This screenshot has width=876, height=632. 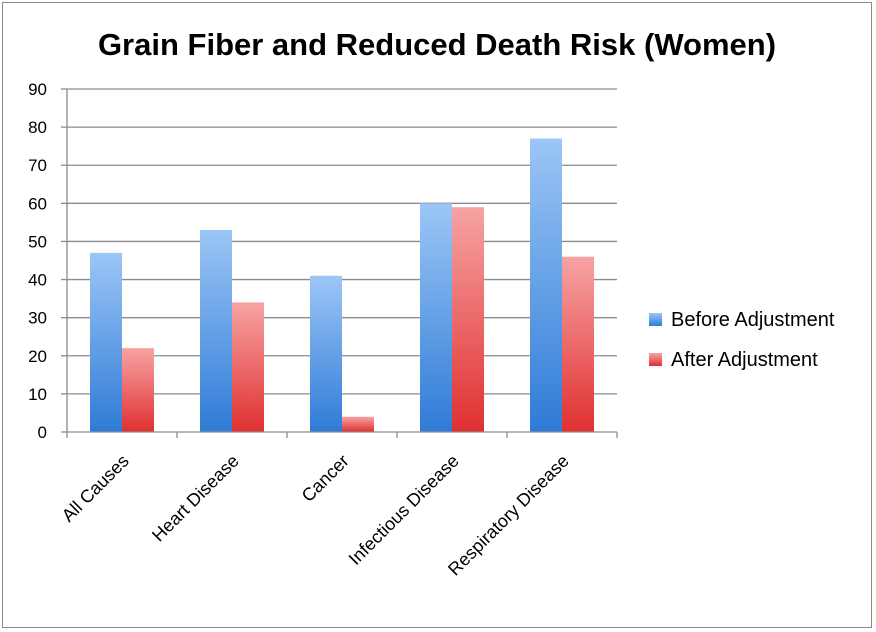 What do you see at coordinates (742, 340) in the screenshot?
I see `legend: Before Adjustment After Adjustment` at bounding box center [742, 340].